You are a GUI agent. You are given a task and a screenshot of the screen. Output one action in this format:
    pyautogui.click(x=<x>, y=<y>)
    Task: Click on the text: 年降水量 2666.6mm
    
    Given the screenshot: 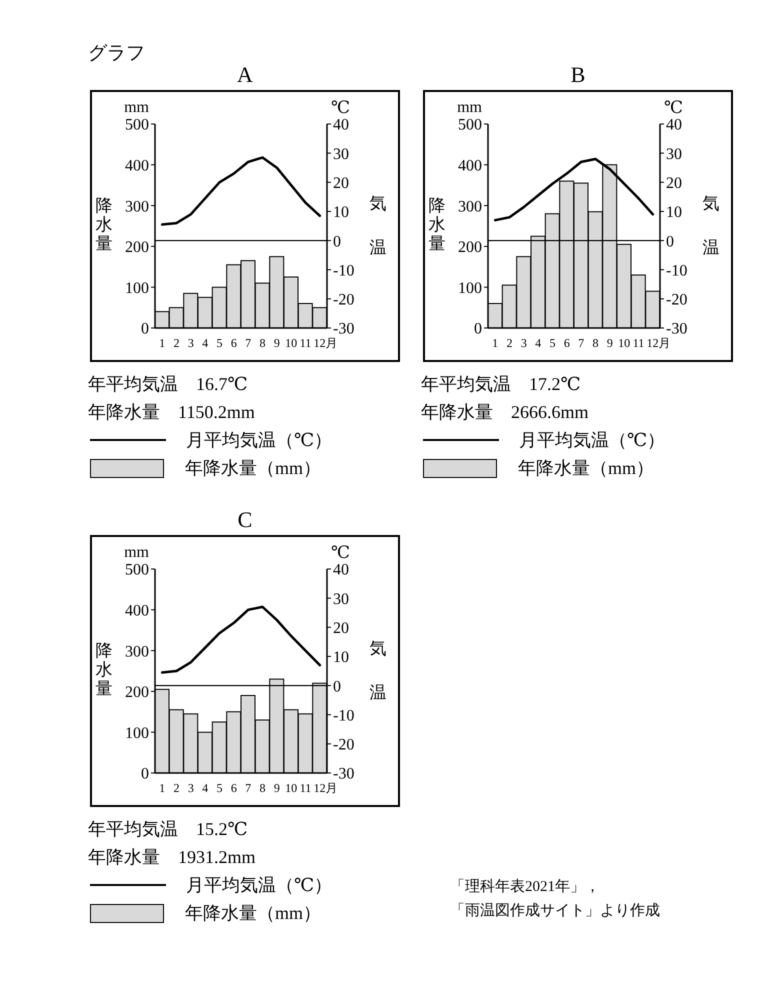 What is the action you would take?
    pyautogui.click(x=505, y=412)
    